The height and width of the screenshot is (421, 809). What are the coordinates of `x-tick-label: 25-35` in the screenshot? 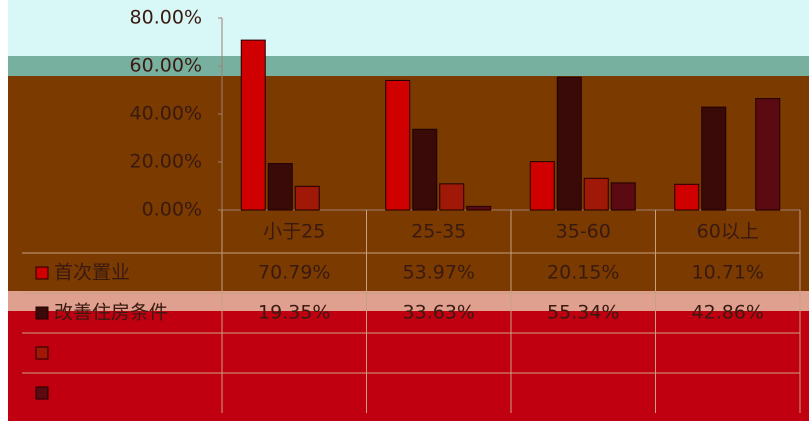 It's located at (438, 232).